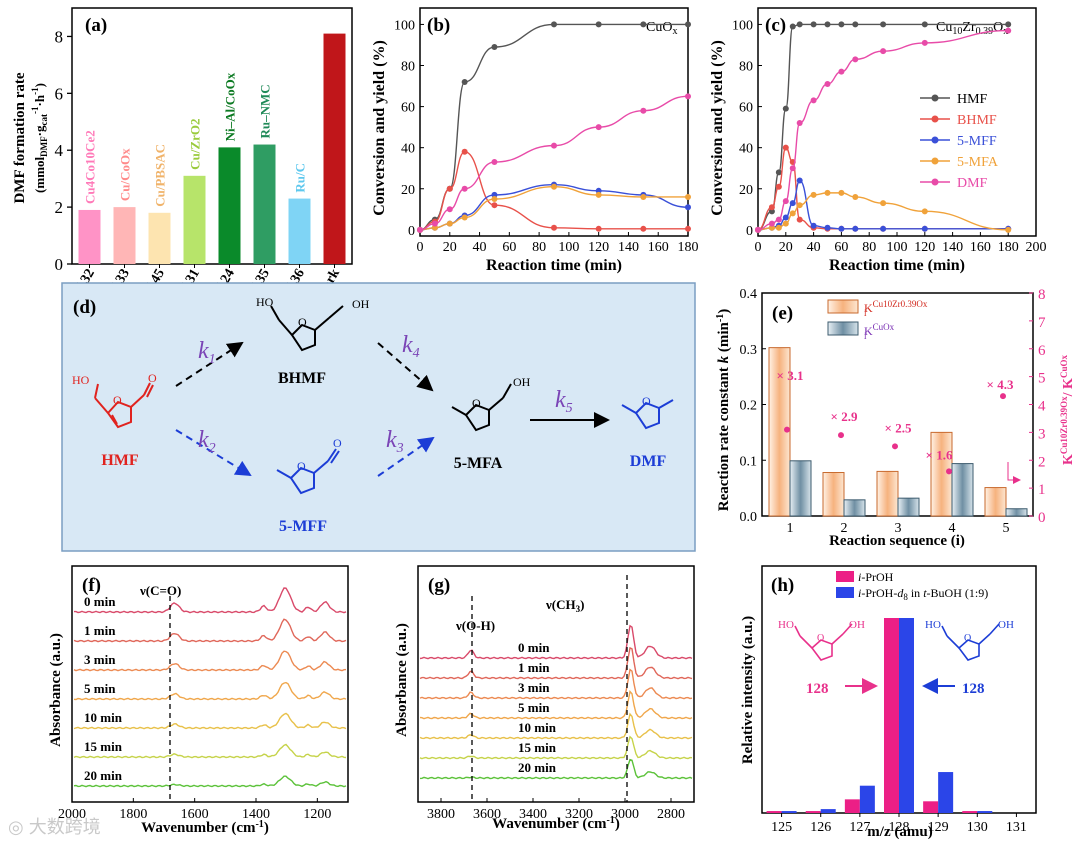 The width and height of the screenshot is (1080, 842). What do you see at coordinates (265, 111) in the screenshot?
I see `a-catalyst-label: Ru–NMC` at bounding box center [265, 111].